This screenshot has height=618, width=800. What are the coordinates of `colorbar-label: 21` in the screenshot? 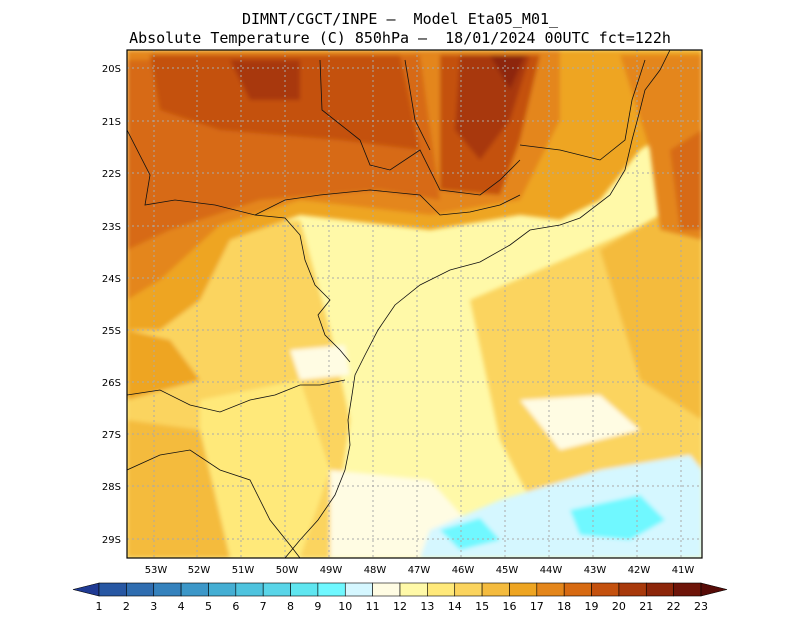 It's located at (646, 606).